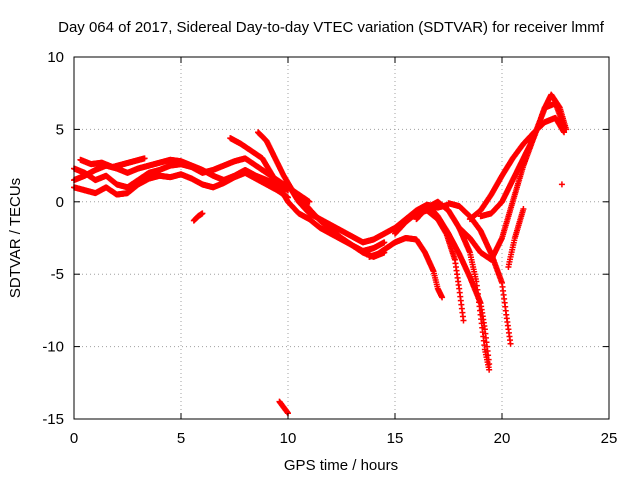 Image resolution: width=640 pixels, height=480 pixels. Describe the element at coordinates (57, 274) in the screenshot. I see `y-tick-label: -5` at that location.